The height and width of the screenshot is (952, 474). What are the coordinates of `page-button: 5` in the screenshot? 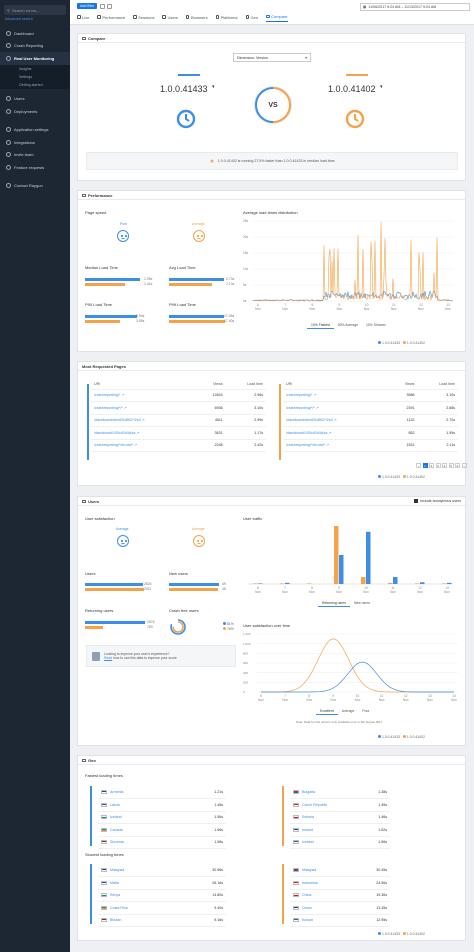 It's located at (451, 465).